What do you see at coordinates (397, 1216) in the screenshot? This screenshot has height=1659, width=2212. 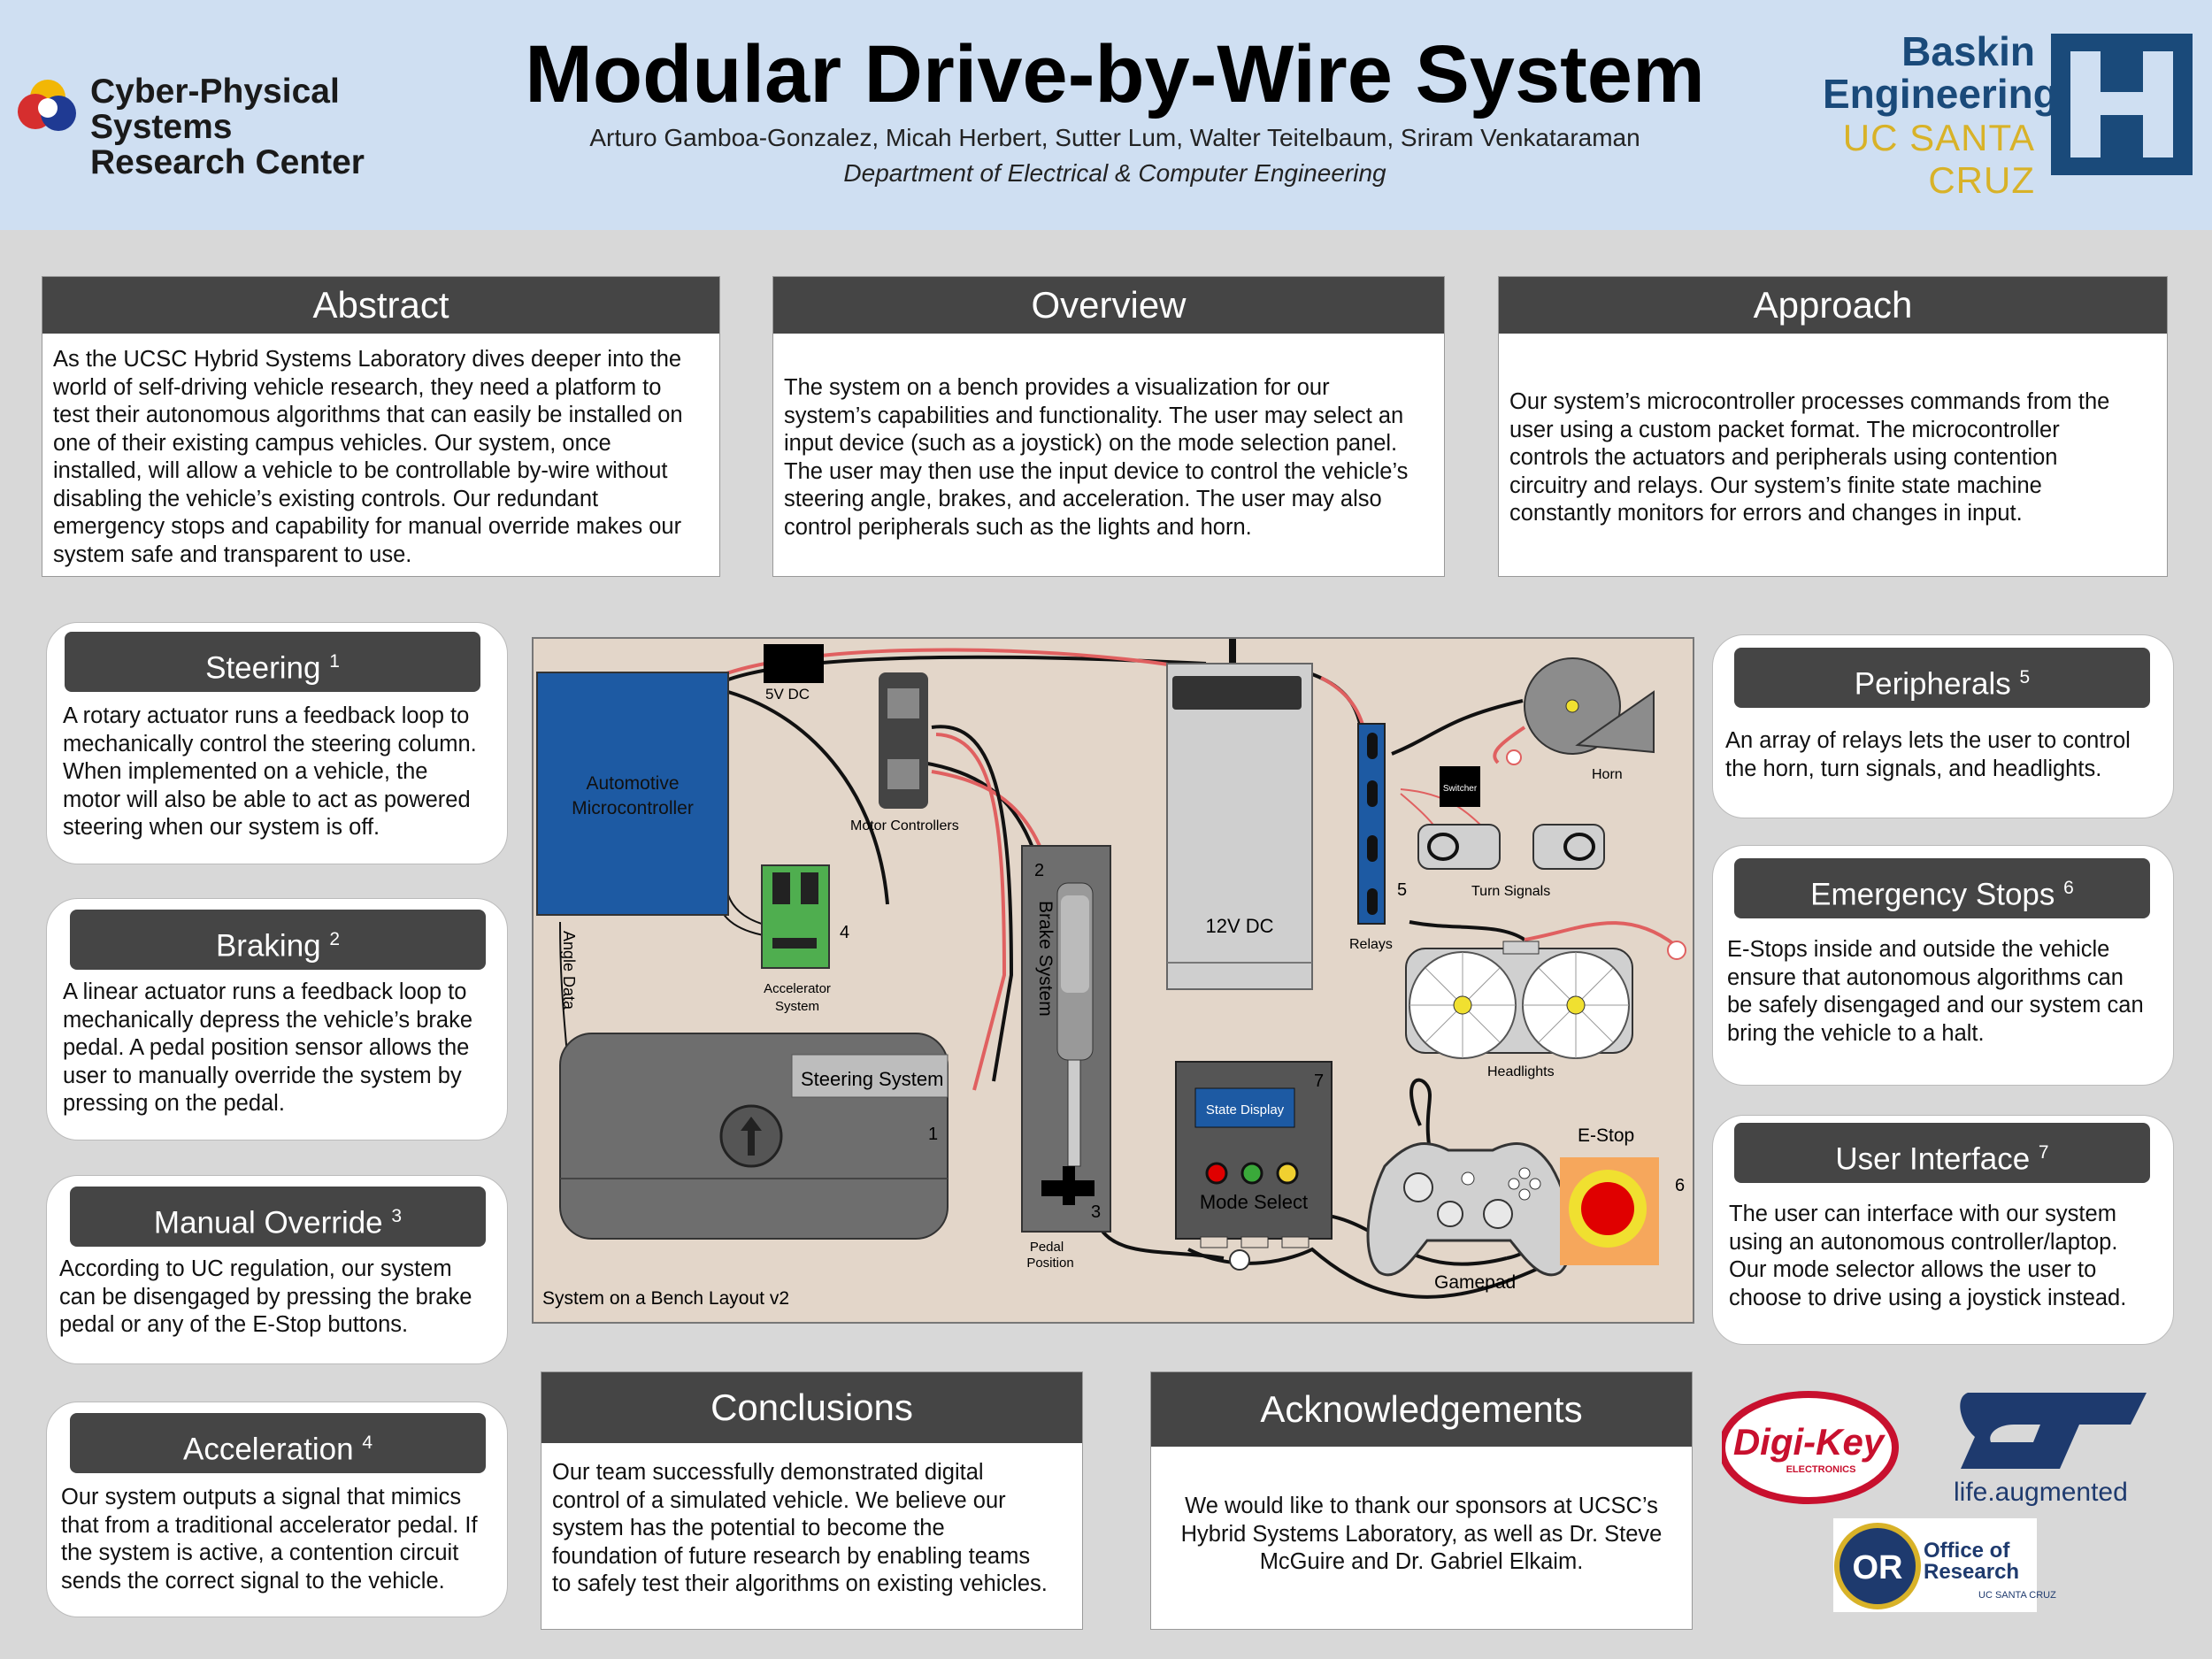 I see `manual-override-ref: 3` at bounding box center [397, 1216].